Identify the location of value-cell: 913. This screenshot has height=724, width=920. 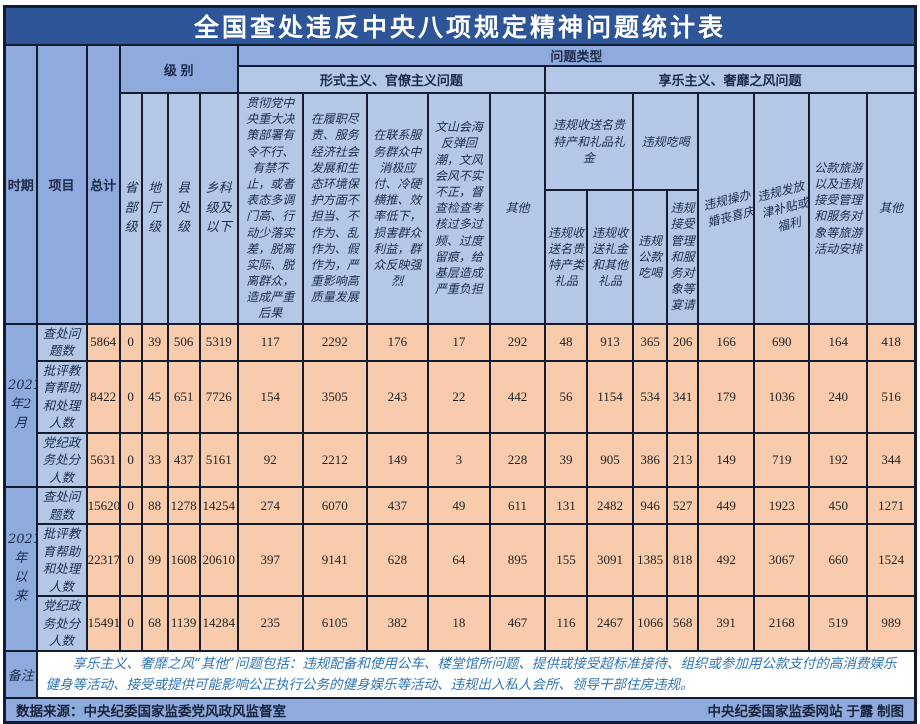
(610, 342).